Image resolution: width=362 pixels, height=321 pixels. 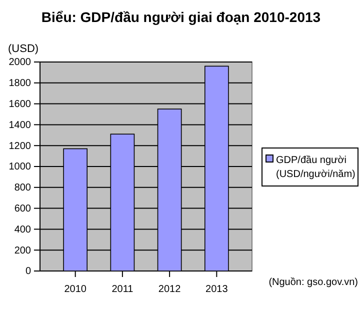 What do you see at coordinates (23, 250) in the screenshot?
I see `y-tick-label: 200` at bounding box center [23, 250].